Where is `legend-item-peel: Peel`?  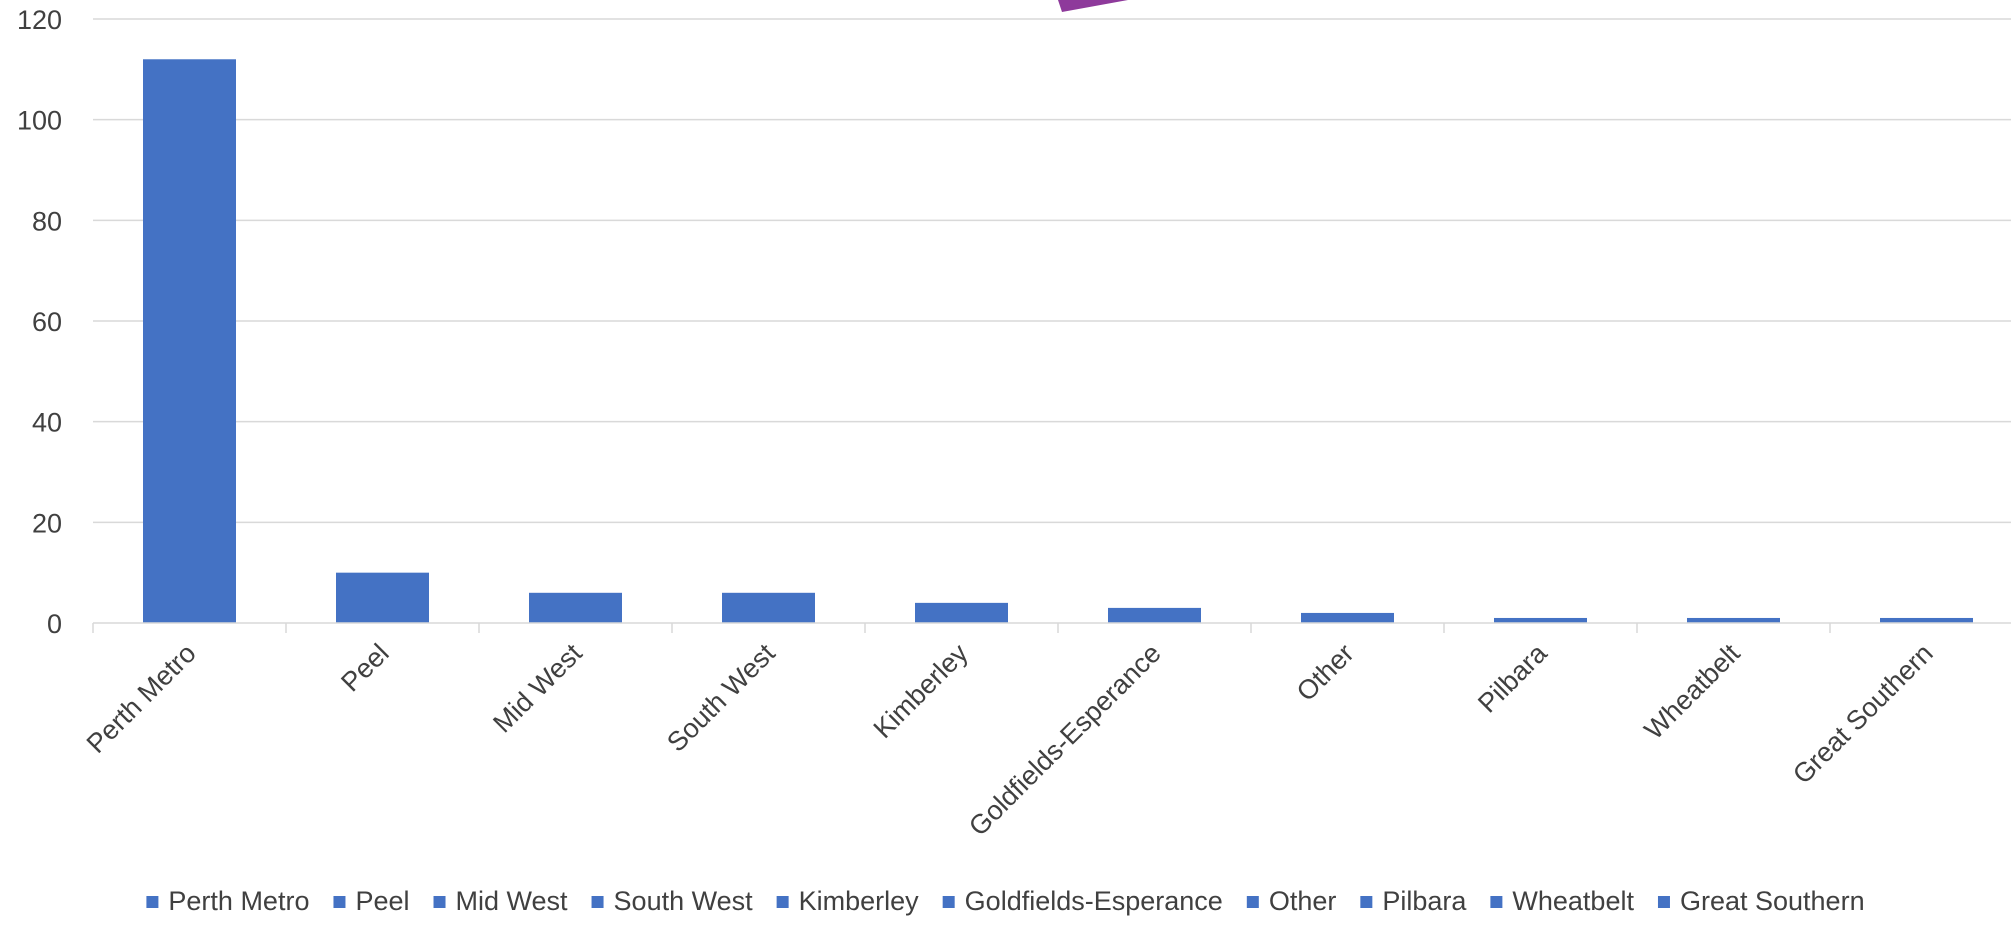
legend-item-peel: Peel is located at coordinates (371, 901).